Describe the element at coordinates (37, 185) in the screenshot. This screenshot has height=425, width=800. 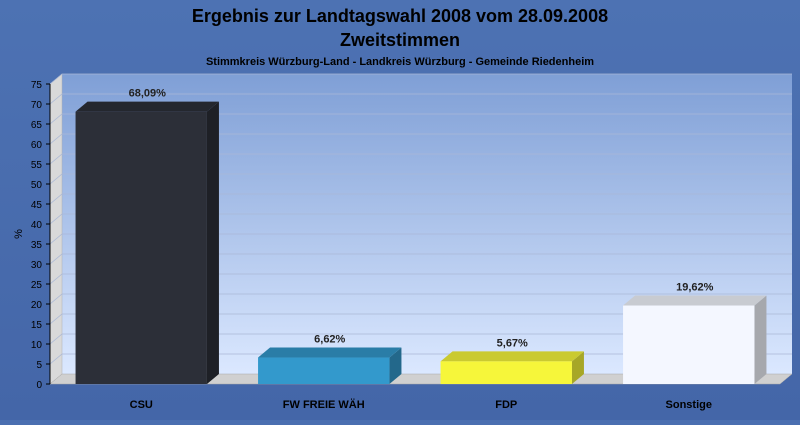
I see `y-tick-label: 50` at that location.